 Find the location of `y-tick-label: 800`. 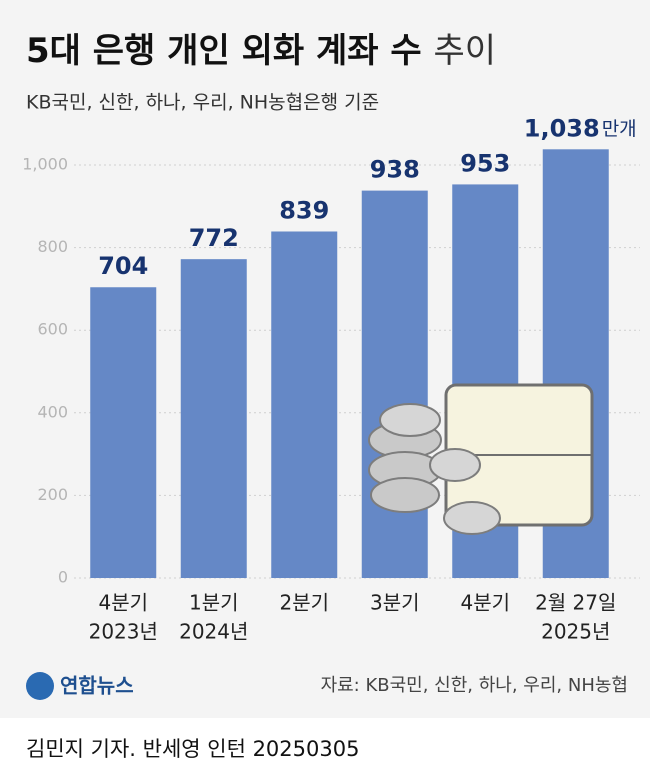

y-tick-label: 800 is located at coordinates (52, 246).